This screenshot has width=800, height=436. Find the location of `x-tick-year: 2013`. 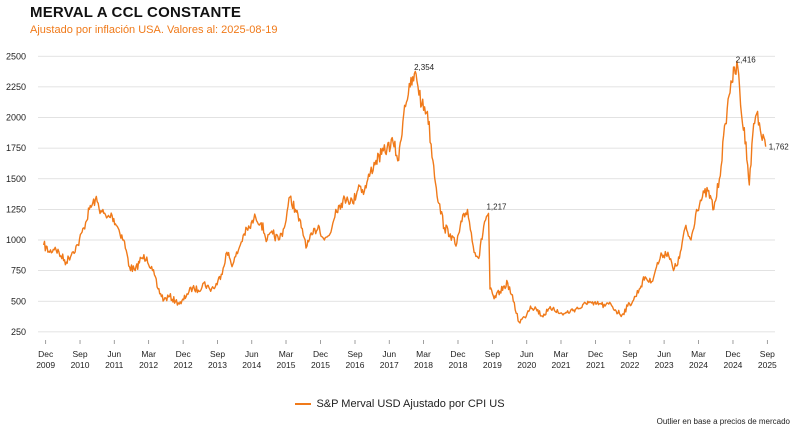

x-tick-year: 2013 is located at coordinates (217, 365).